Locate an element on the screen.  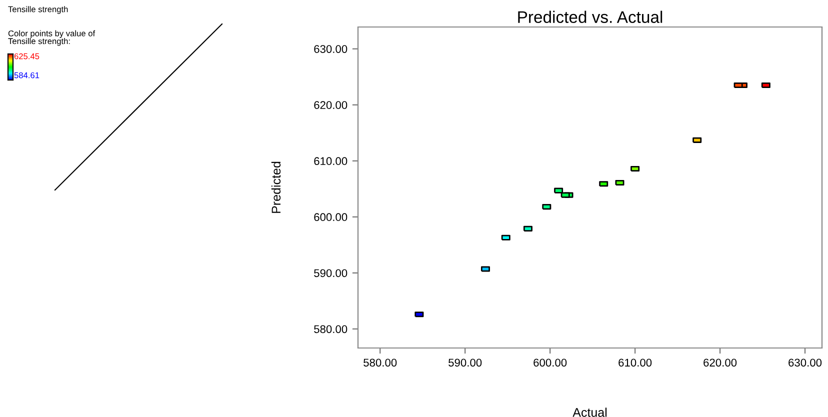
y-tick-label: 590.00 is located at coordinates (331, 273).